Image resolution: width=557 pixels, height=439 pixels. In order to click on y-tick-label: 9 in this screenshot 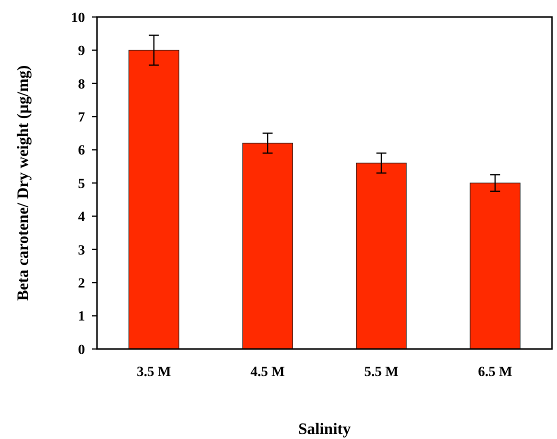, I will do `click(81, 52)`.